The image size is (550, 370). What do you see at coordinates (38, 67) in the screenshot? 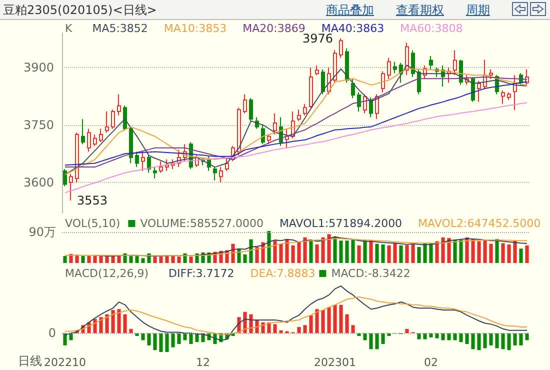
I see `y-tick-label: 3900` at bounding box center [38, 67].